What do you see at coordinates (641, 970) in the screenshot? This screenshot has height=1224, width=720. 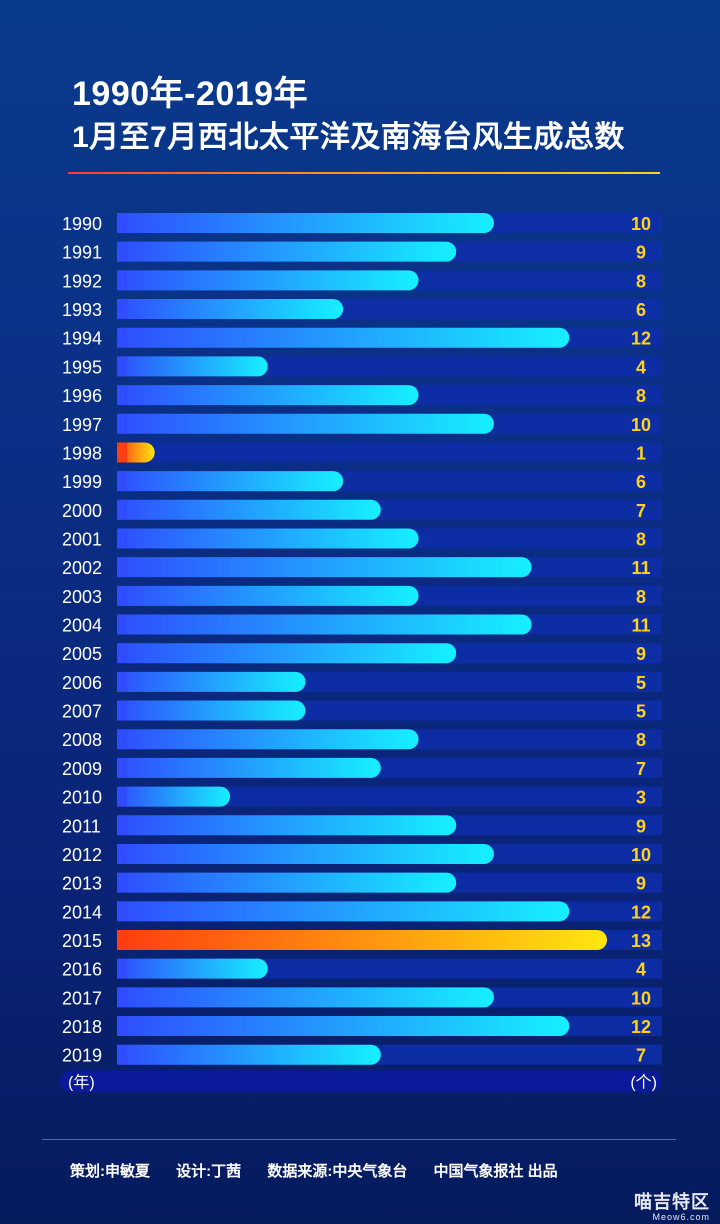 I see `value-label-2016: 4` at bounding box center [641, 970].